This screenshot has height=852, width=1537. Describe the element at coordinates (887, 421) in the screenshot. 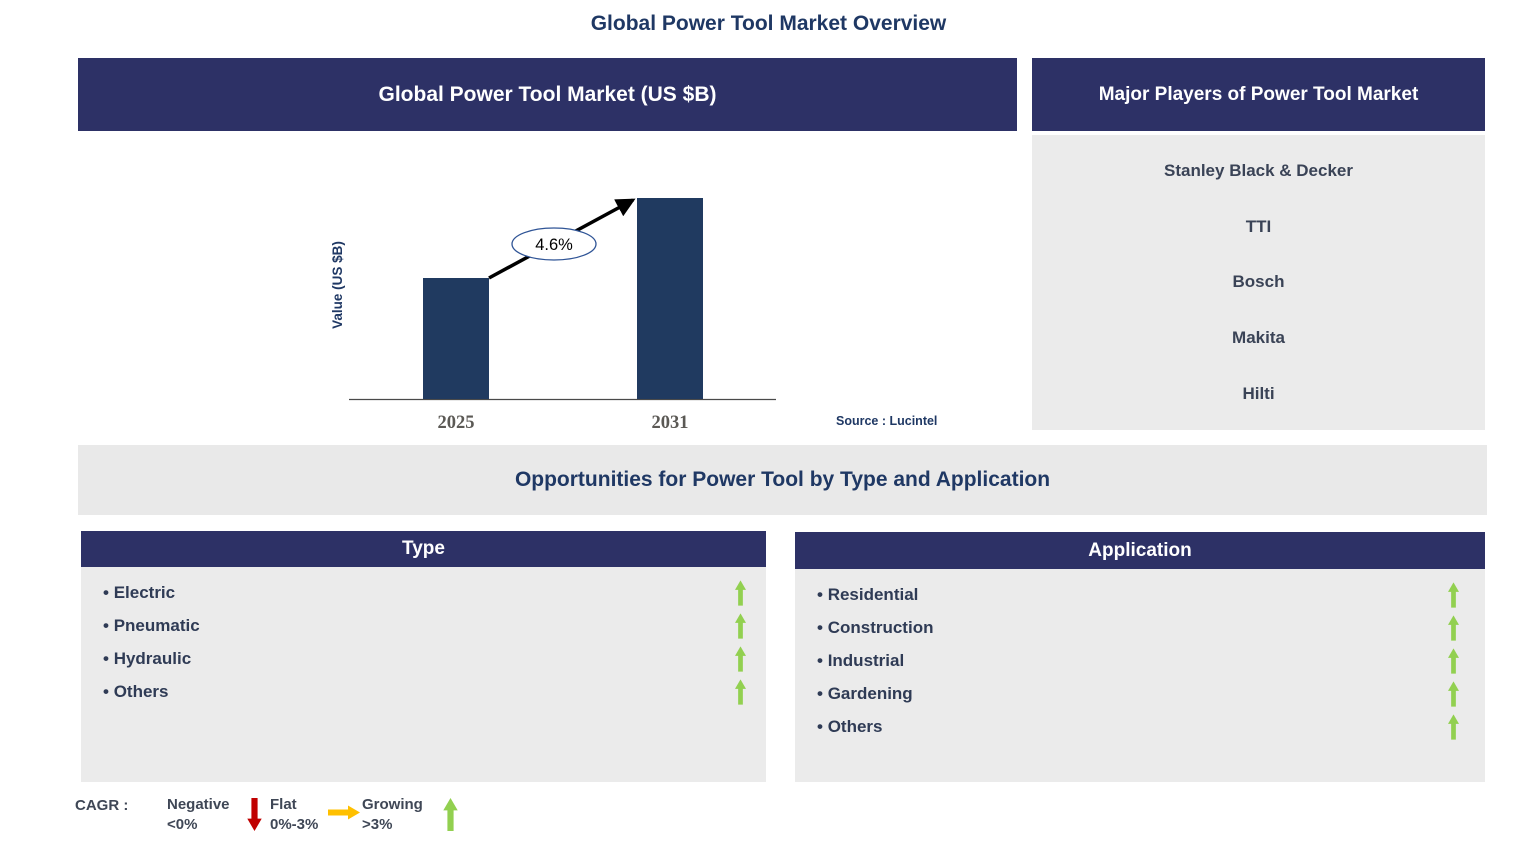

I see `source-note: Source : Lucintel` at that location.